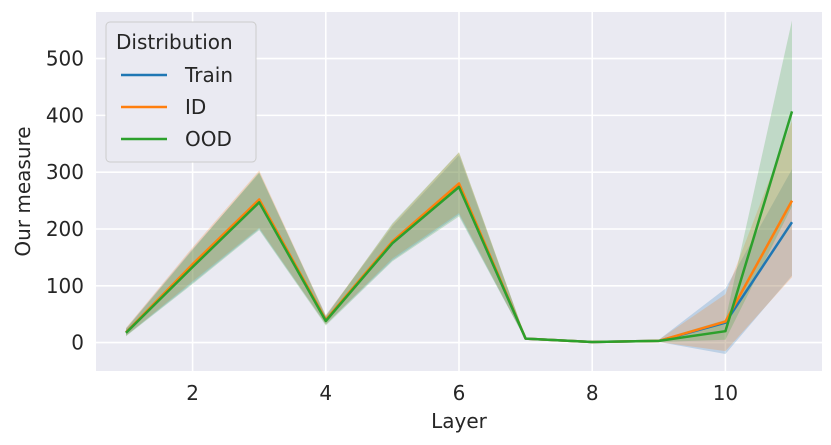 The image size is (831, 445). What do you see at coordinates (195, 107) in the screenshot?
I see `legend-label-id: ID` at bounding box center [195, 107].